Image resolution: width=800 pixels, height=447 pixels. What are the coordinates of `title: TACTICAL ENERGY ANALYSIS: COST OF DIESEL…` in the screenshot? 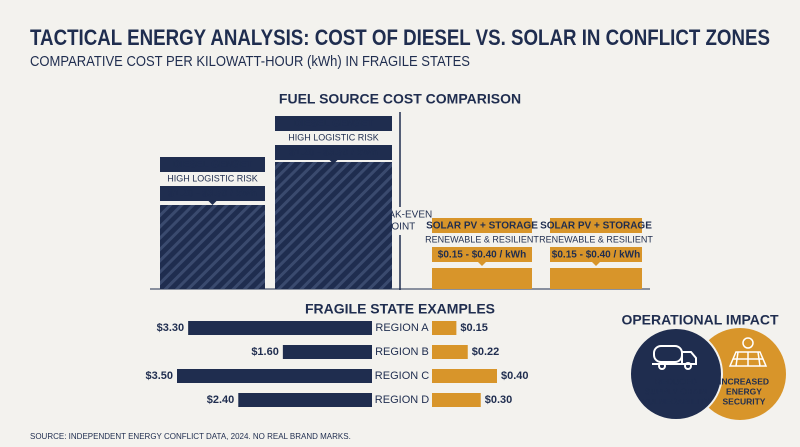 It's located at (400, 37).